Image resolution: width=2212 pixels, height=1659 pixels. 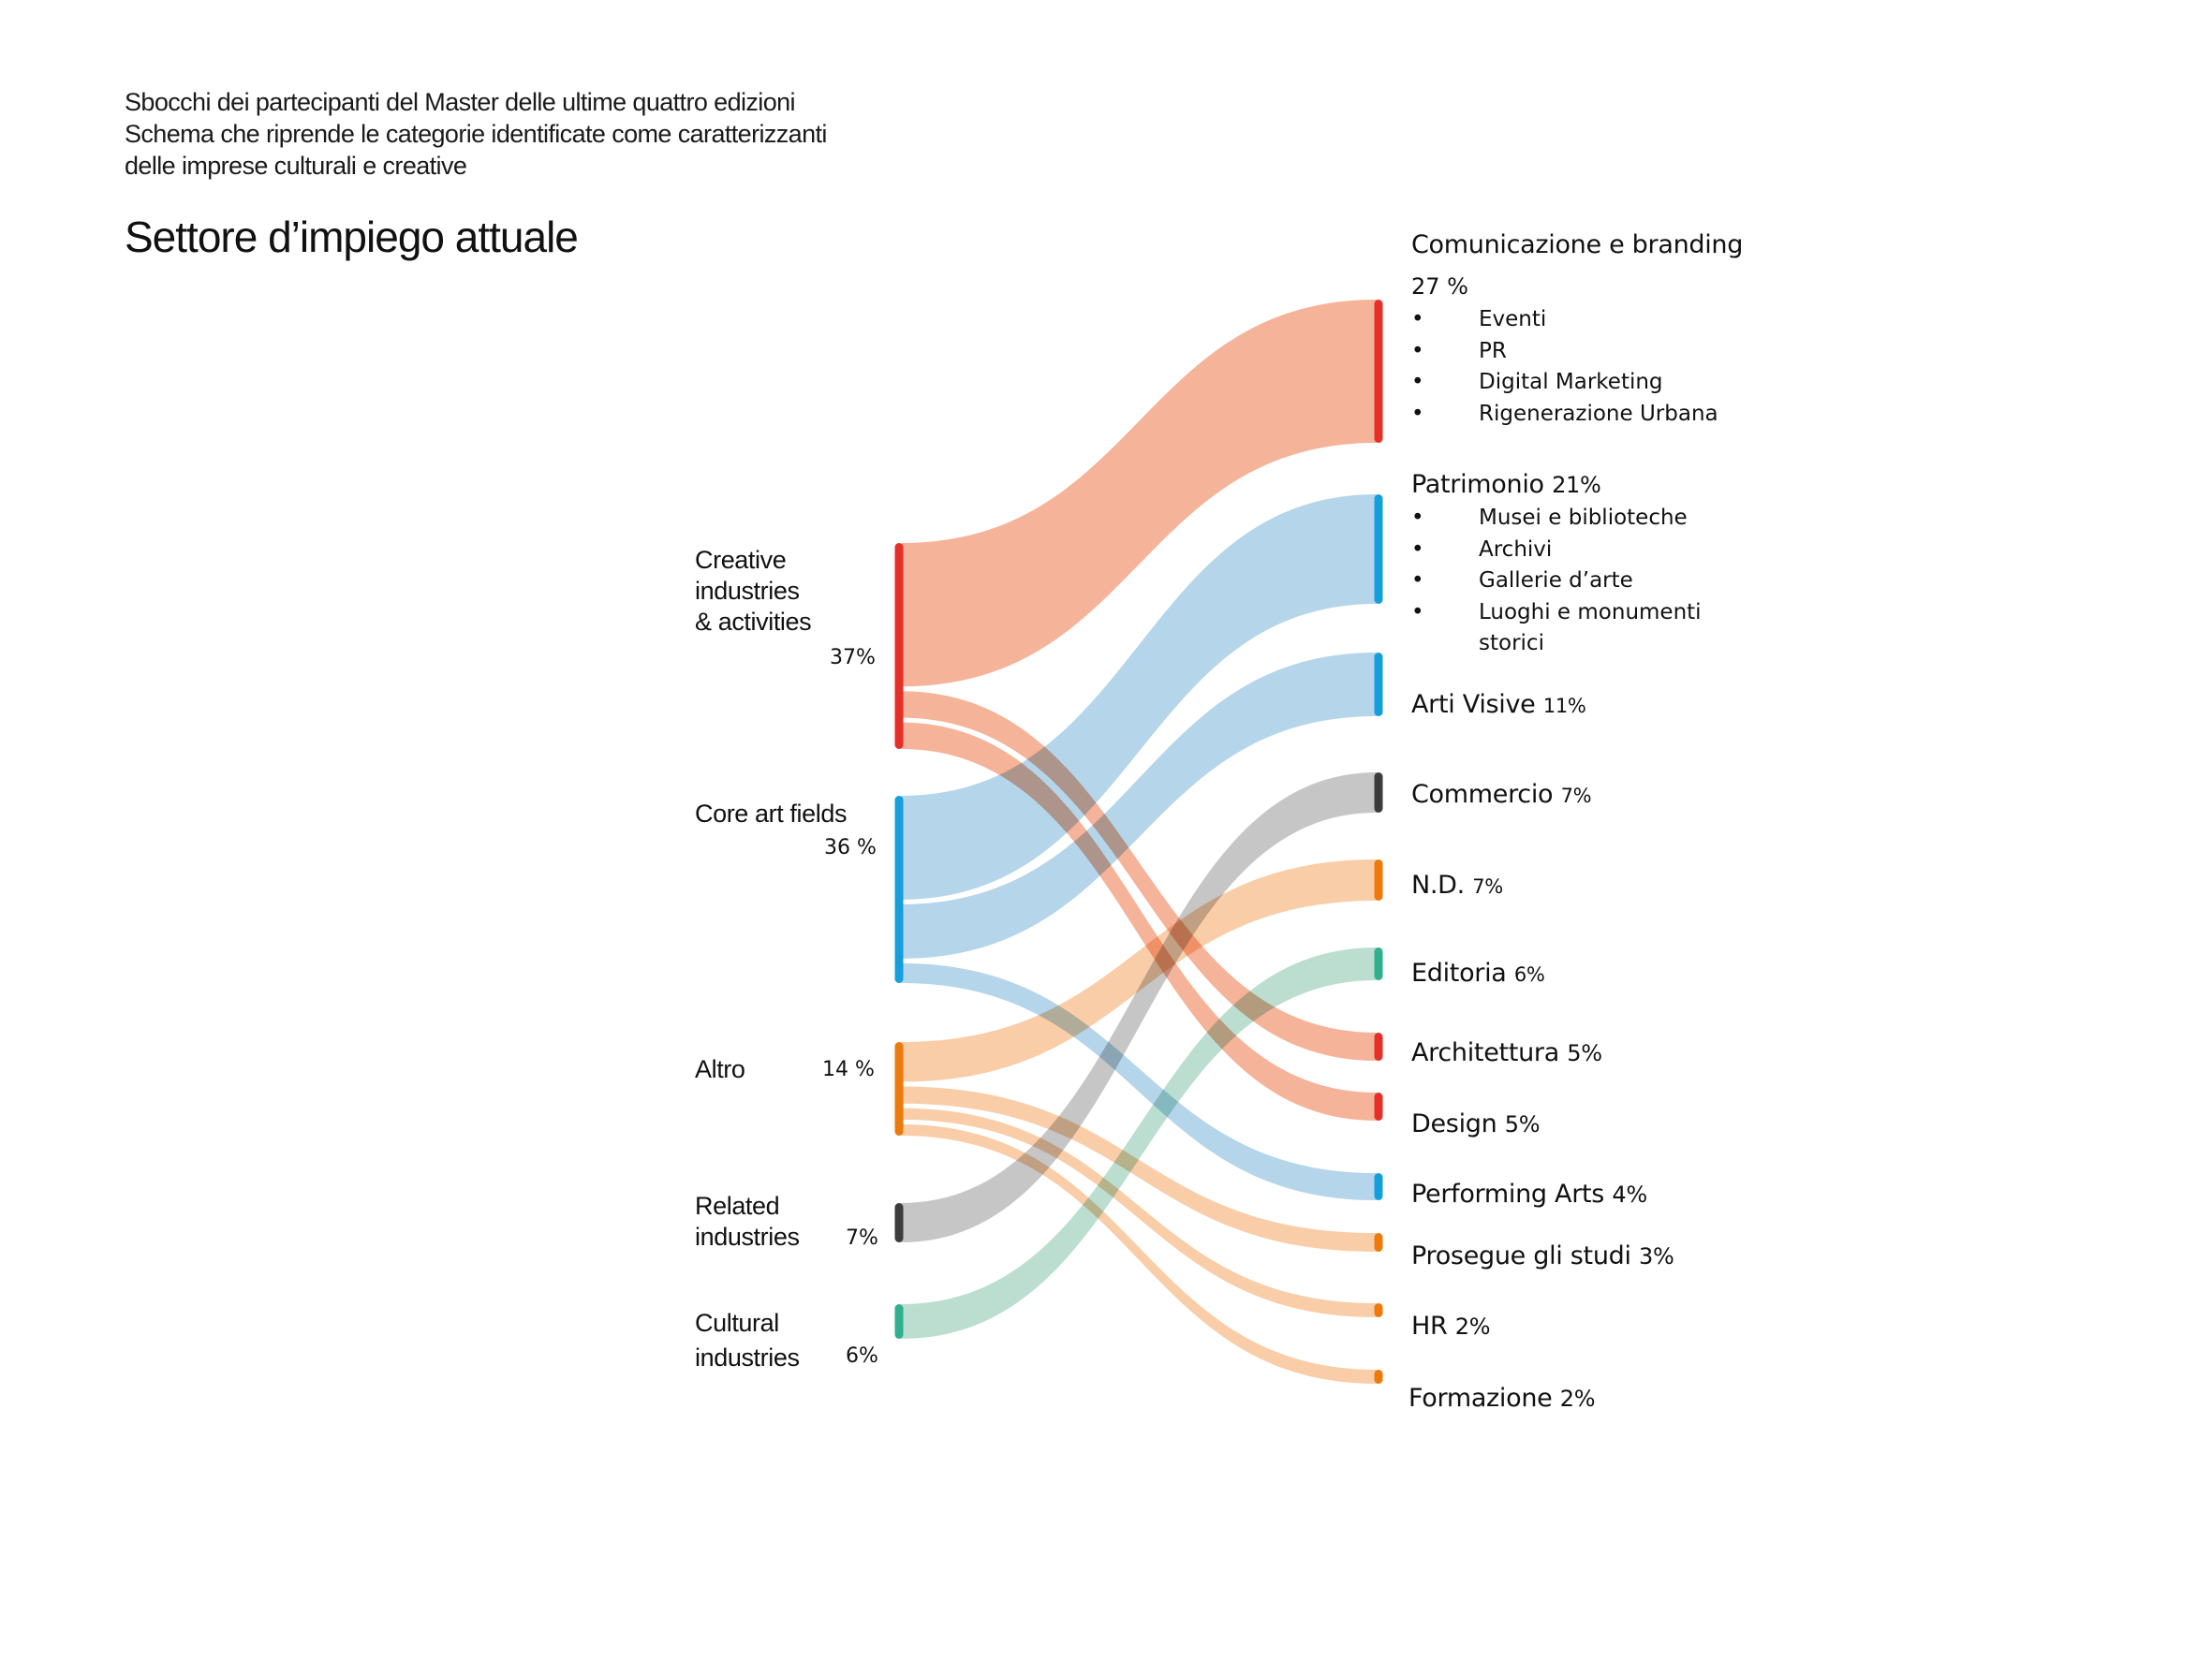 What do you see at coordinates (1521, 1255) in the screenshot?
I see `label-text: Prosegue gli studi` at bounding box center [1521, 1255].